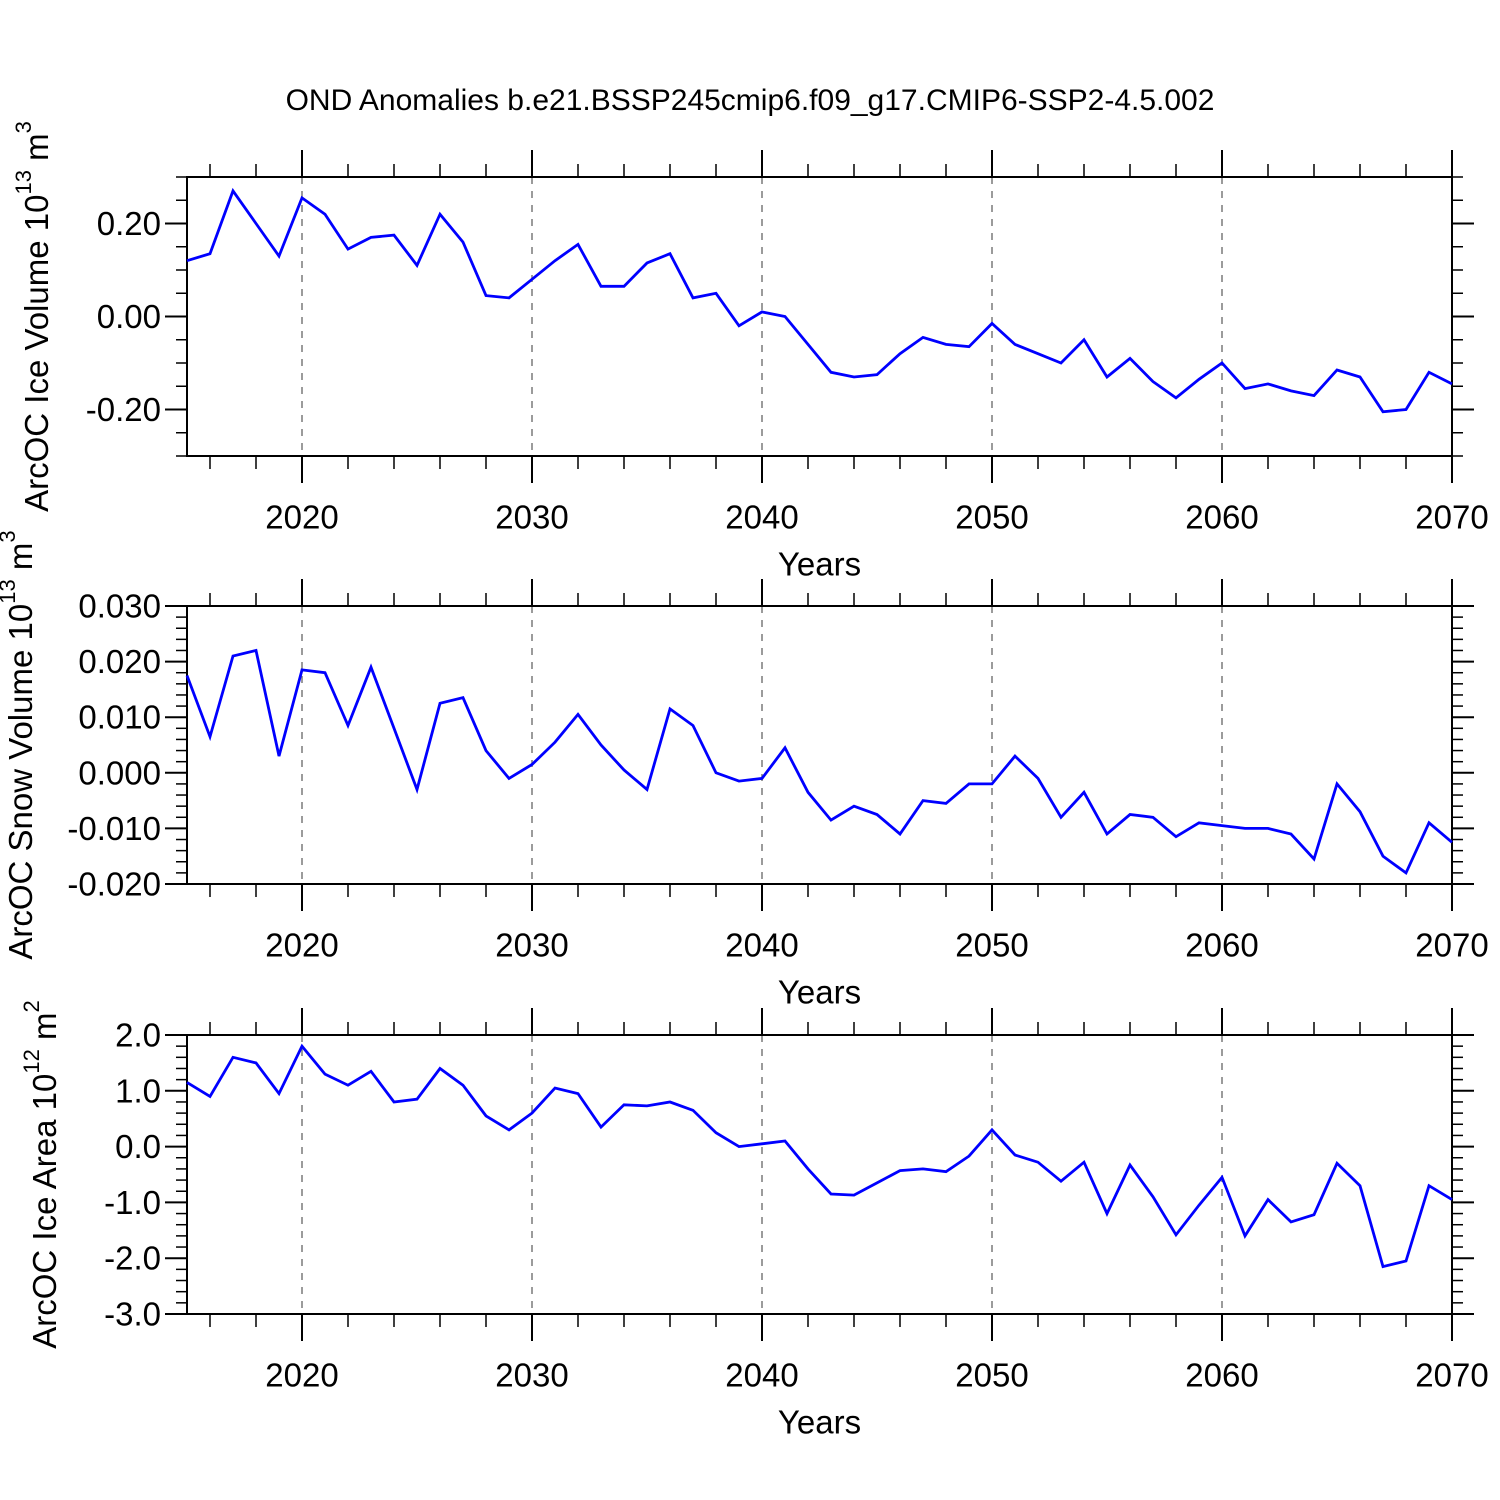  I want to click on y-axis-title: ArcOC Ice Volume 1013 m3, so click(33, 316).